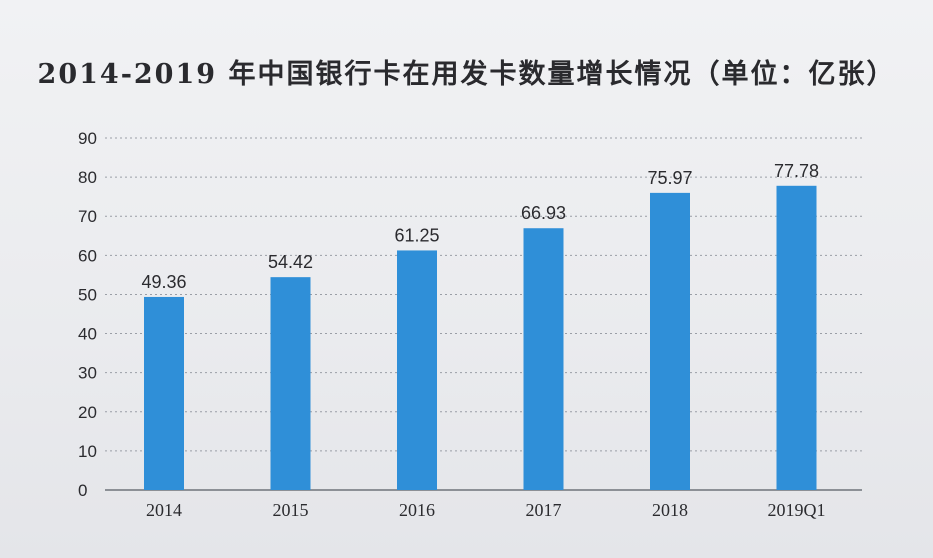 This screenshot has width=933, height=558. What do you see at coordinates (797, 510) in the screenshot?
I see `x-tick-label: 2019Q1` at bounding box center [797, 510].